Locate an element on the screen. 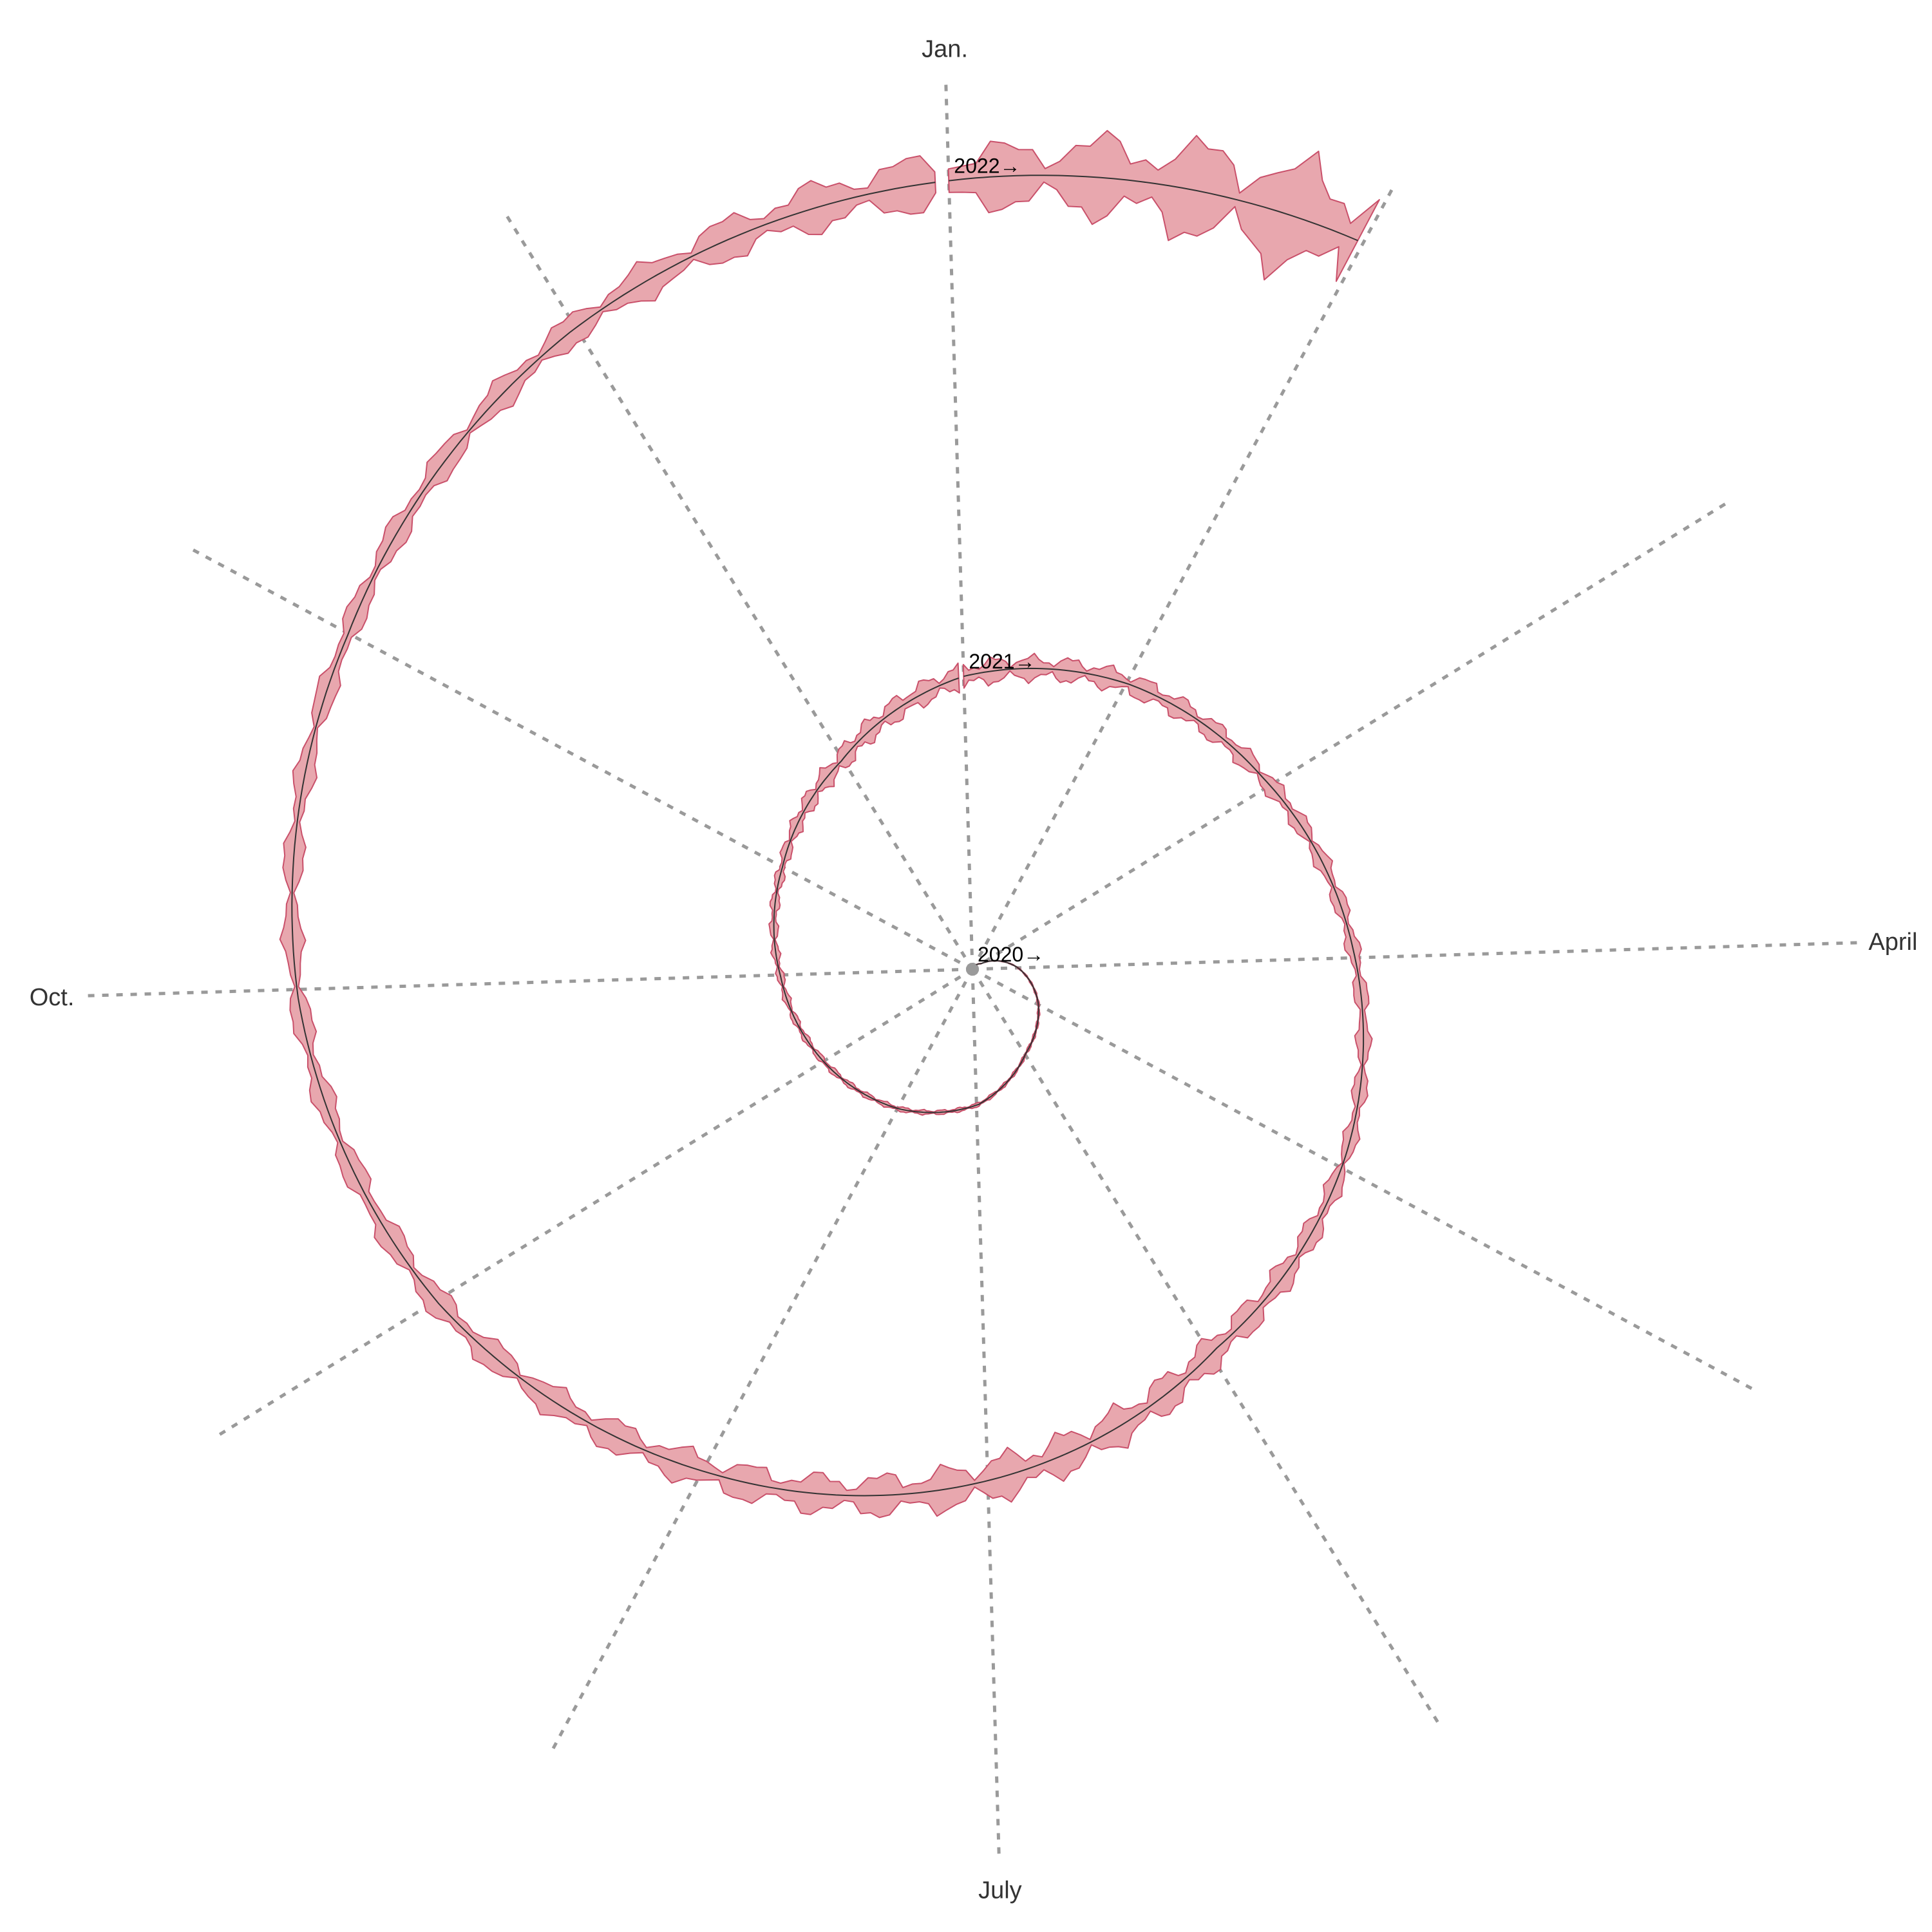 This screenshot has width=1932, height=1932. year-label: 2021→ is located at coordinates (1002, 661).